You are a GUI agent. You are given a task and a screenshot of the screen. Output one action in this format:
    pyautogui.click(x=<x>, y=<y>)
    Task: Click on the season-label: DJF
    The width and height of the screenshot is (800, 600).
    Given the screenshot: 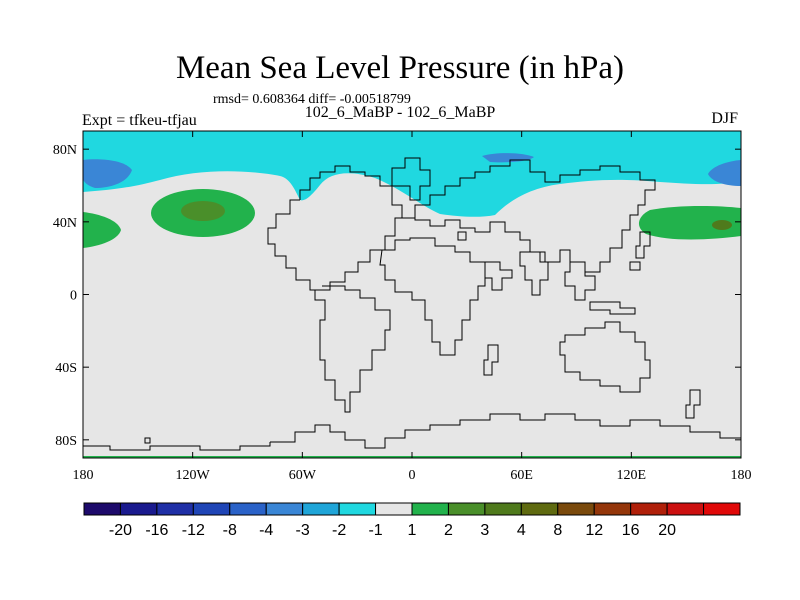 What is the action you would take?
    pyautogui.click(x=724, y=118)
    